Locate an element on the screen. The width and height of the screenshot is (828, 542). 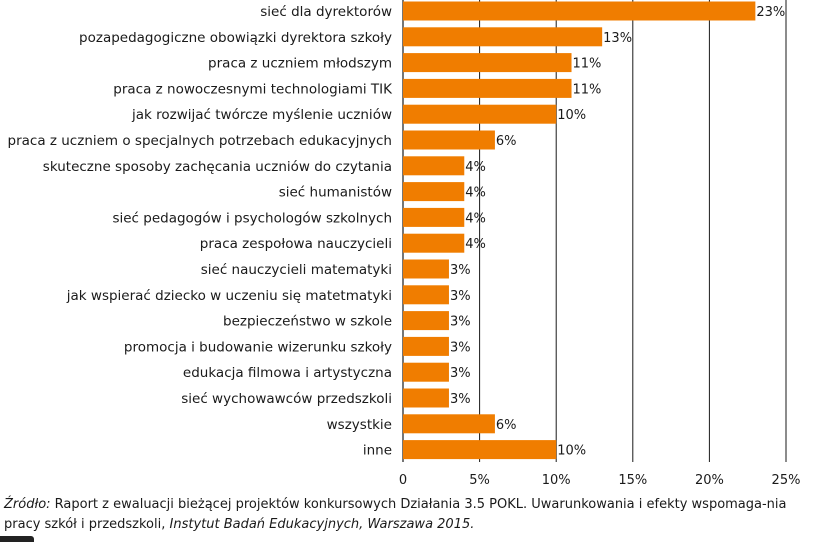
category-label: sieć wychowawców przedszkoli is located at coordinates (286, 399).